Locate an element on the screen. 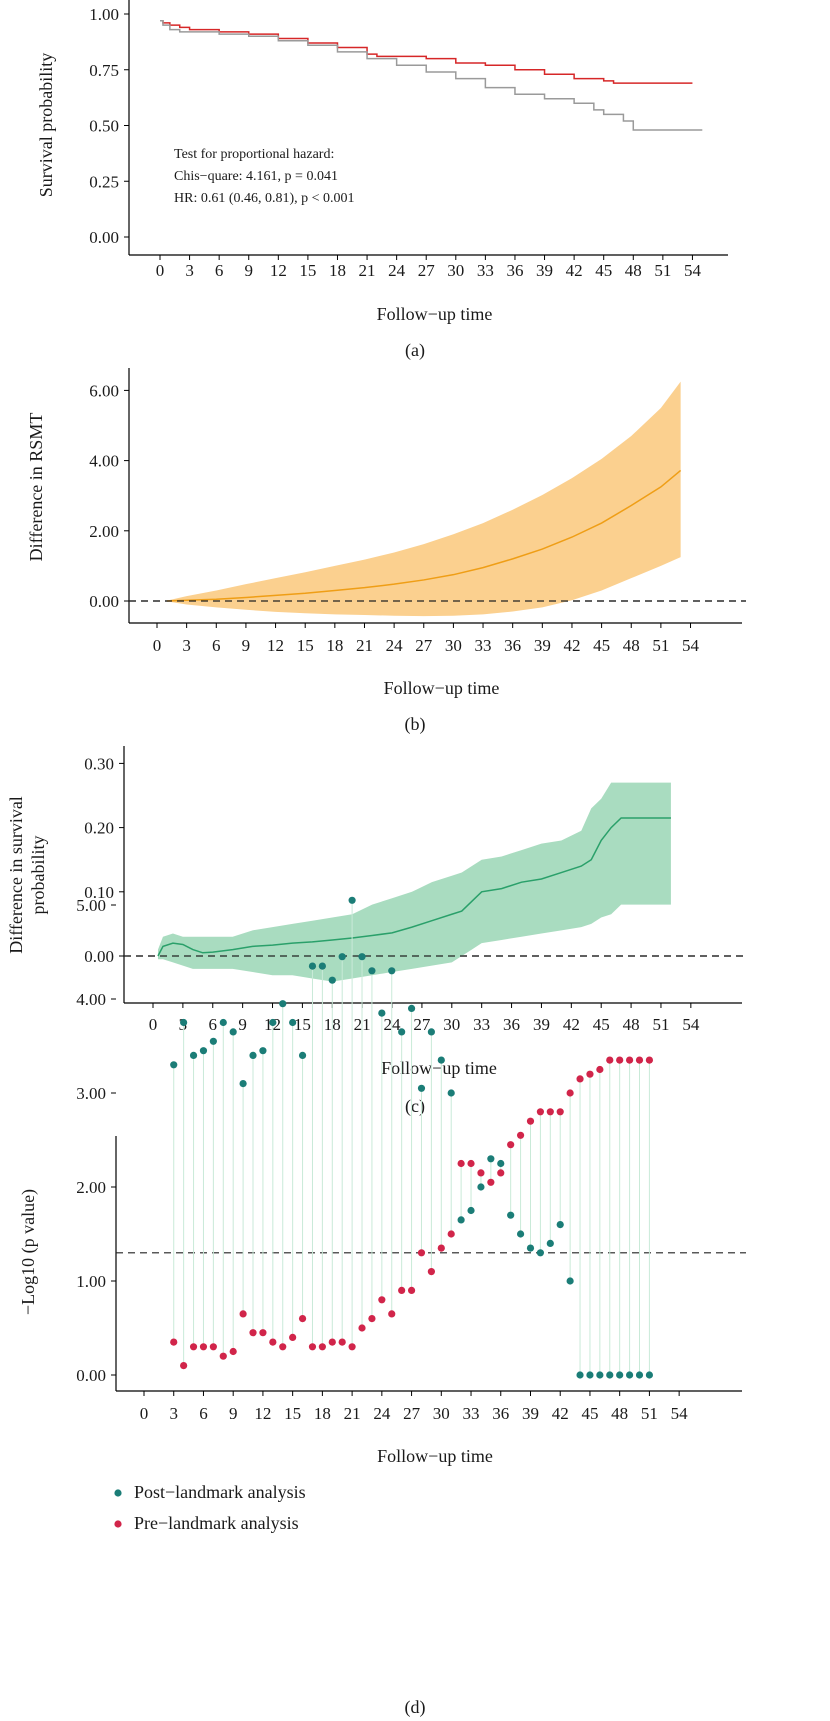  y-tick-label: 0.30 is located at coordinates (99, 763).